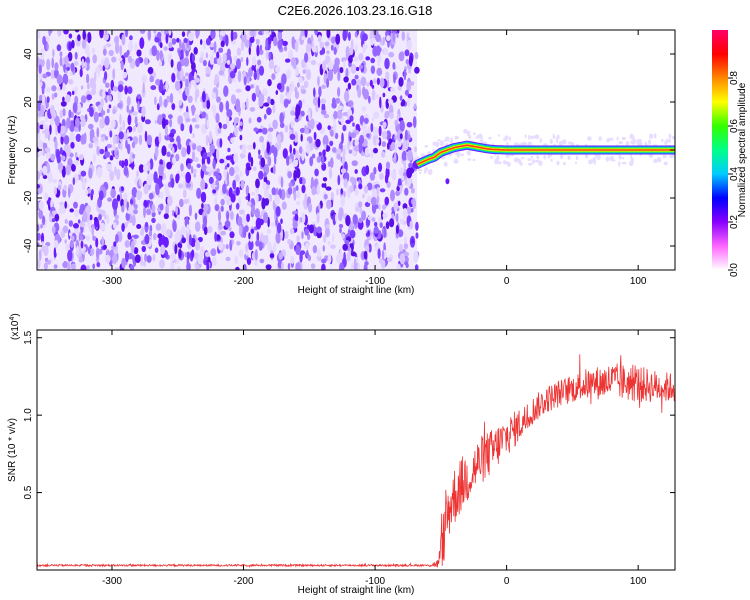  I want to click on snr-xtick-label: -100, so click(375, 581).